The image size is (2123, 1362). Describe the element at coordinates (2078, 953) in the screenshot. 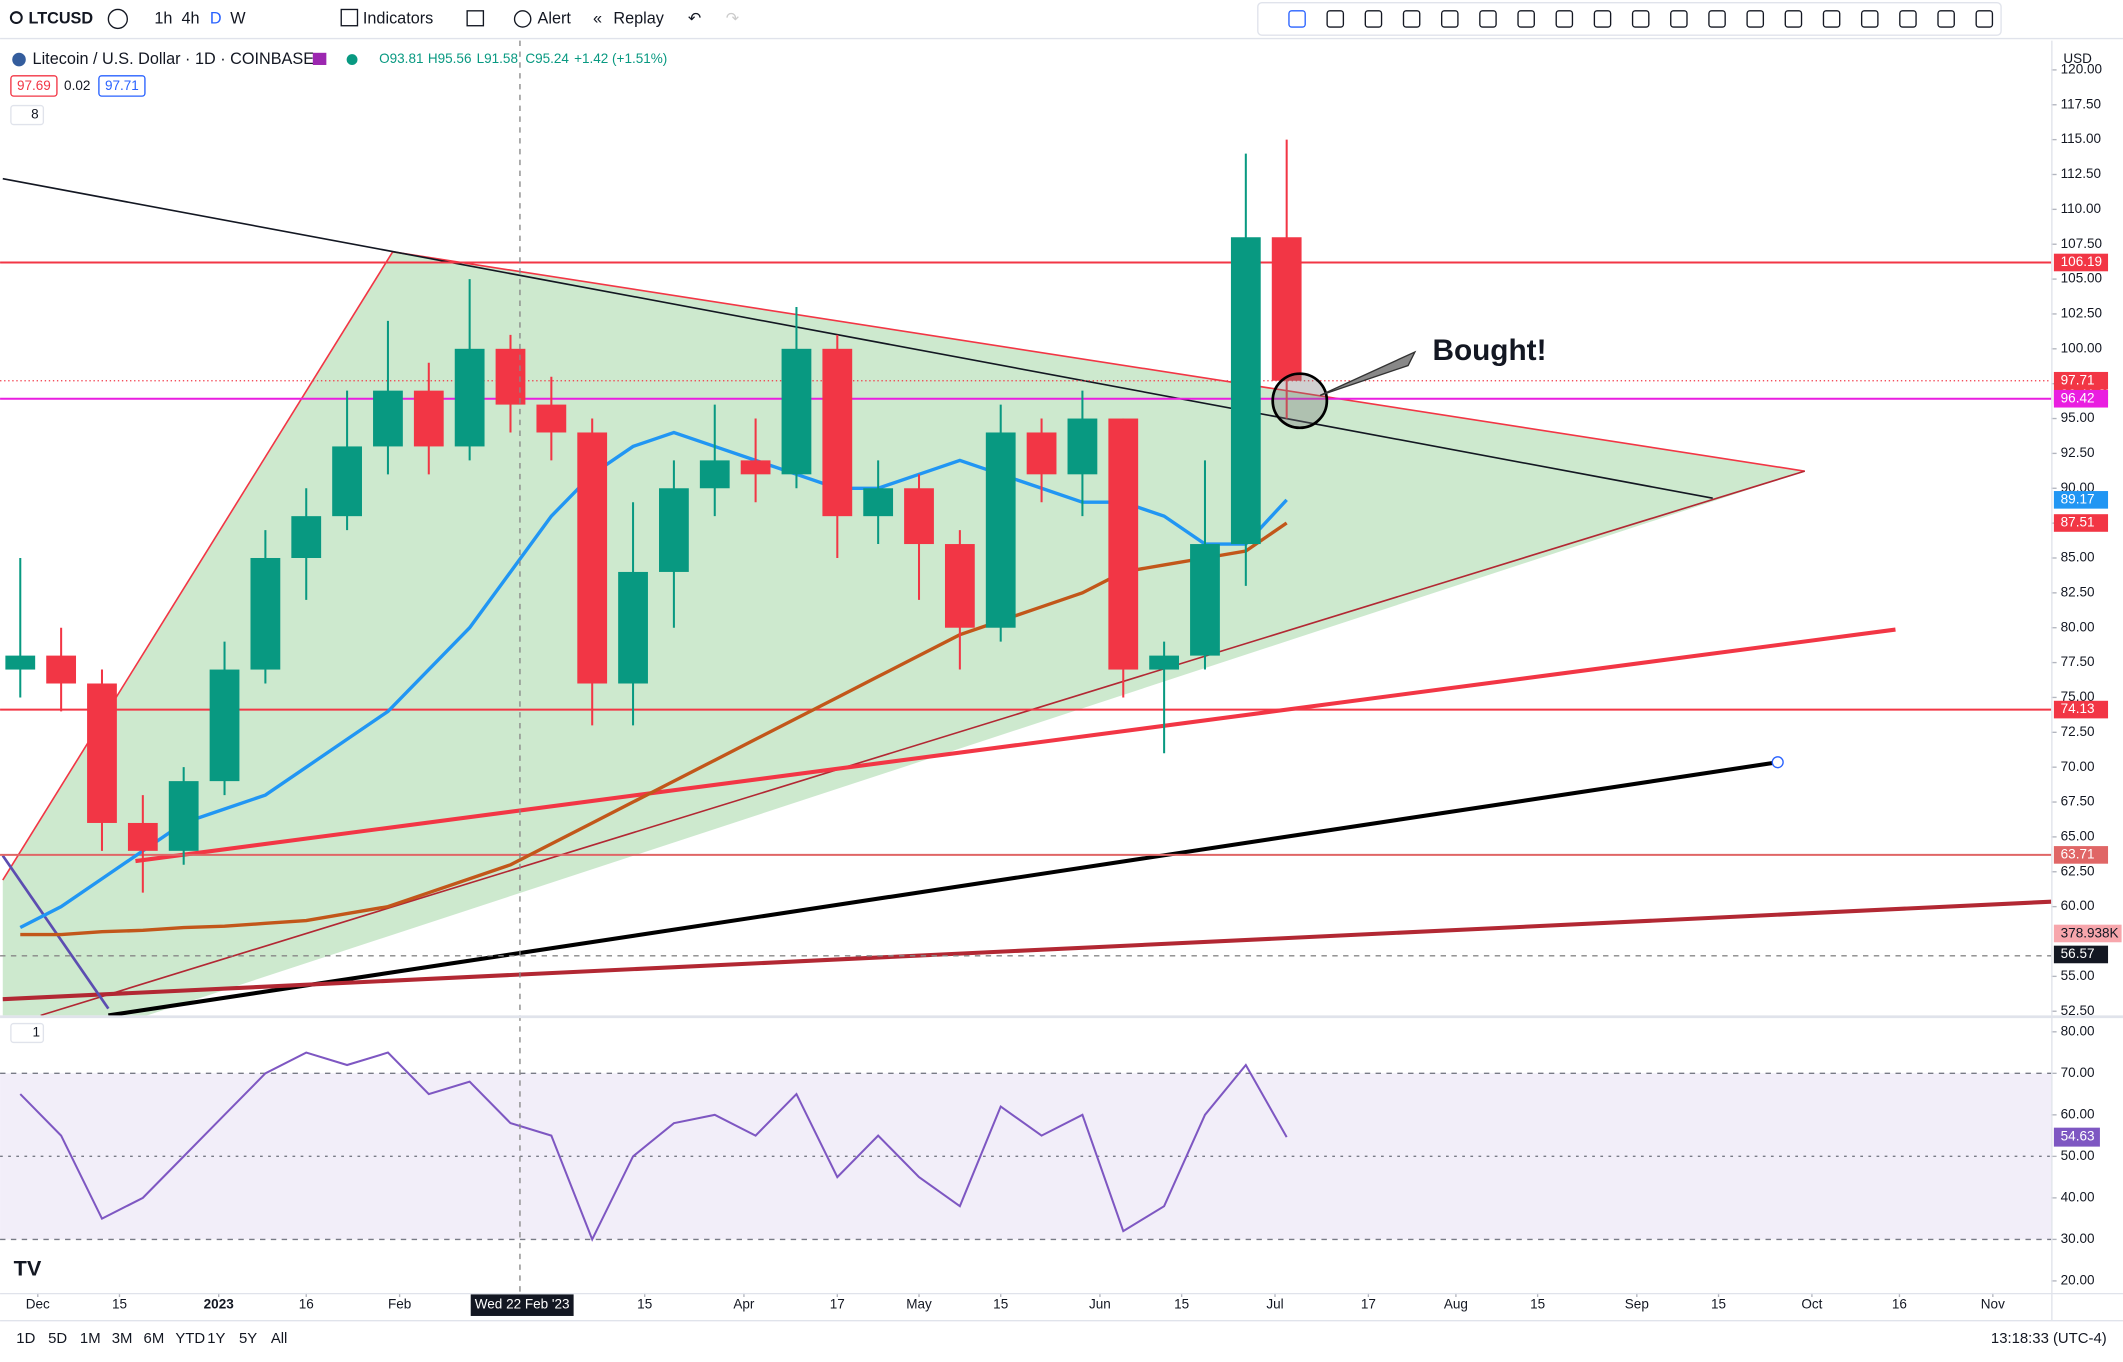

I see `price-label: 56.57` at that location.